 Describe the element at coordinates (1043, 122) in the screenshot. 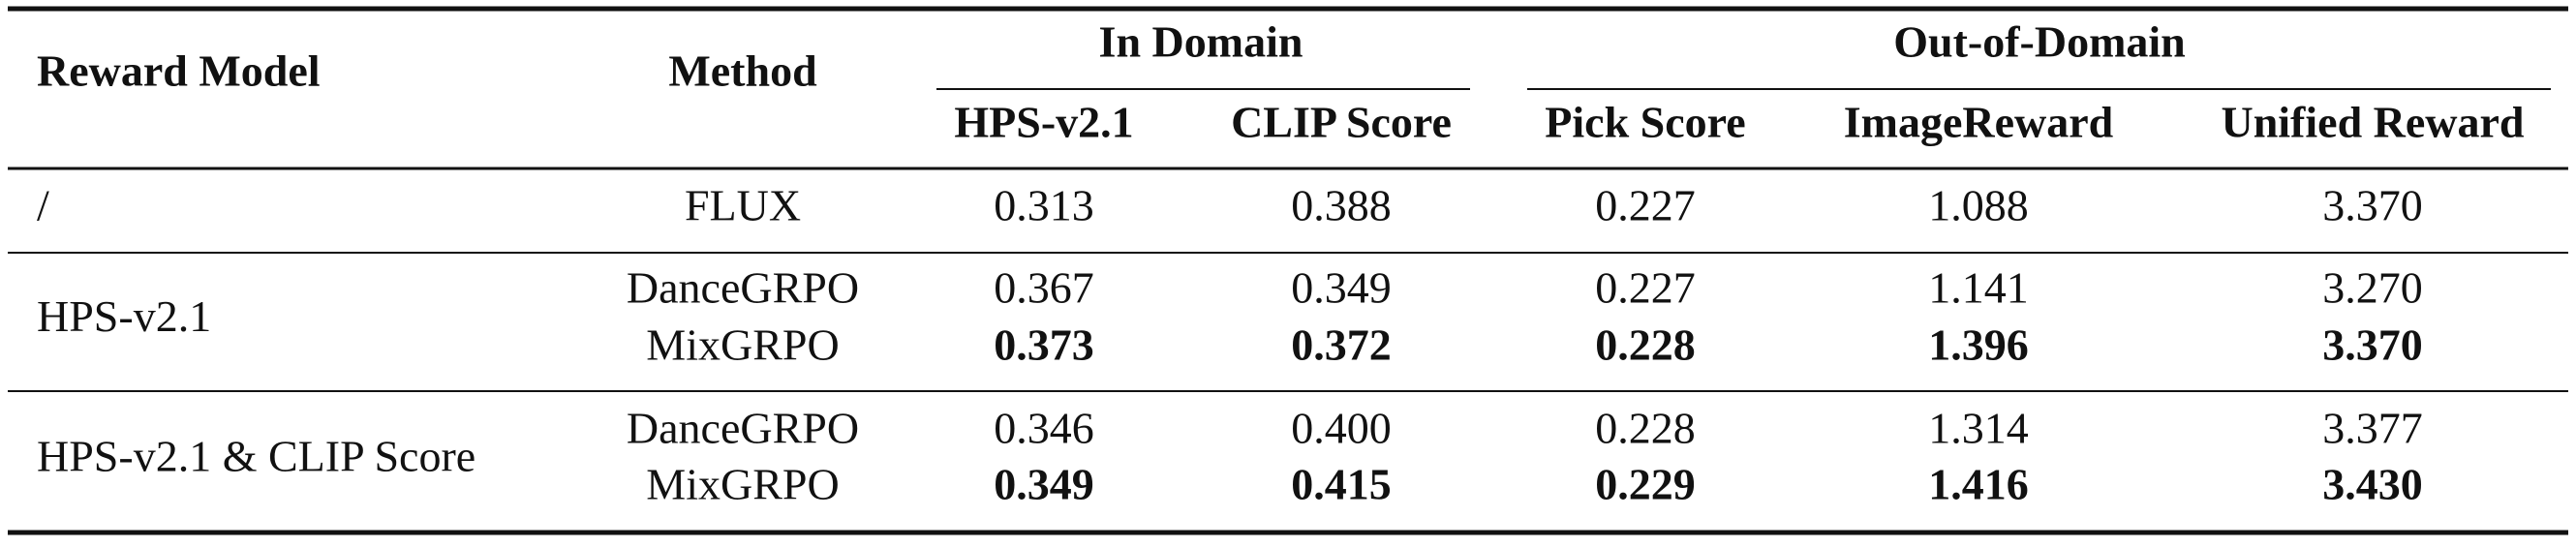

I see `column-header: HPS-v2.1` at that location.